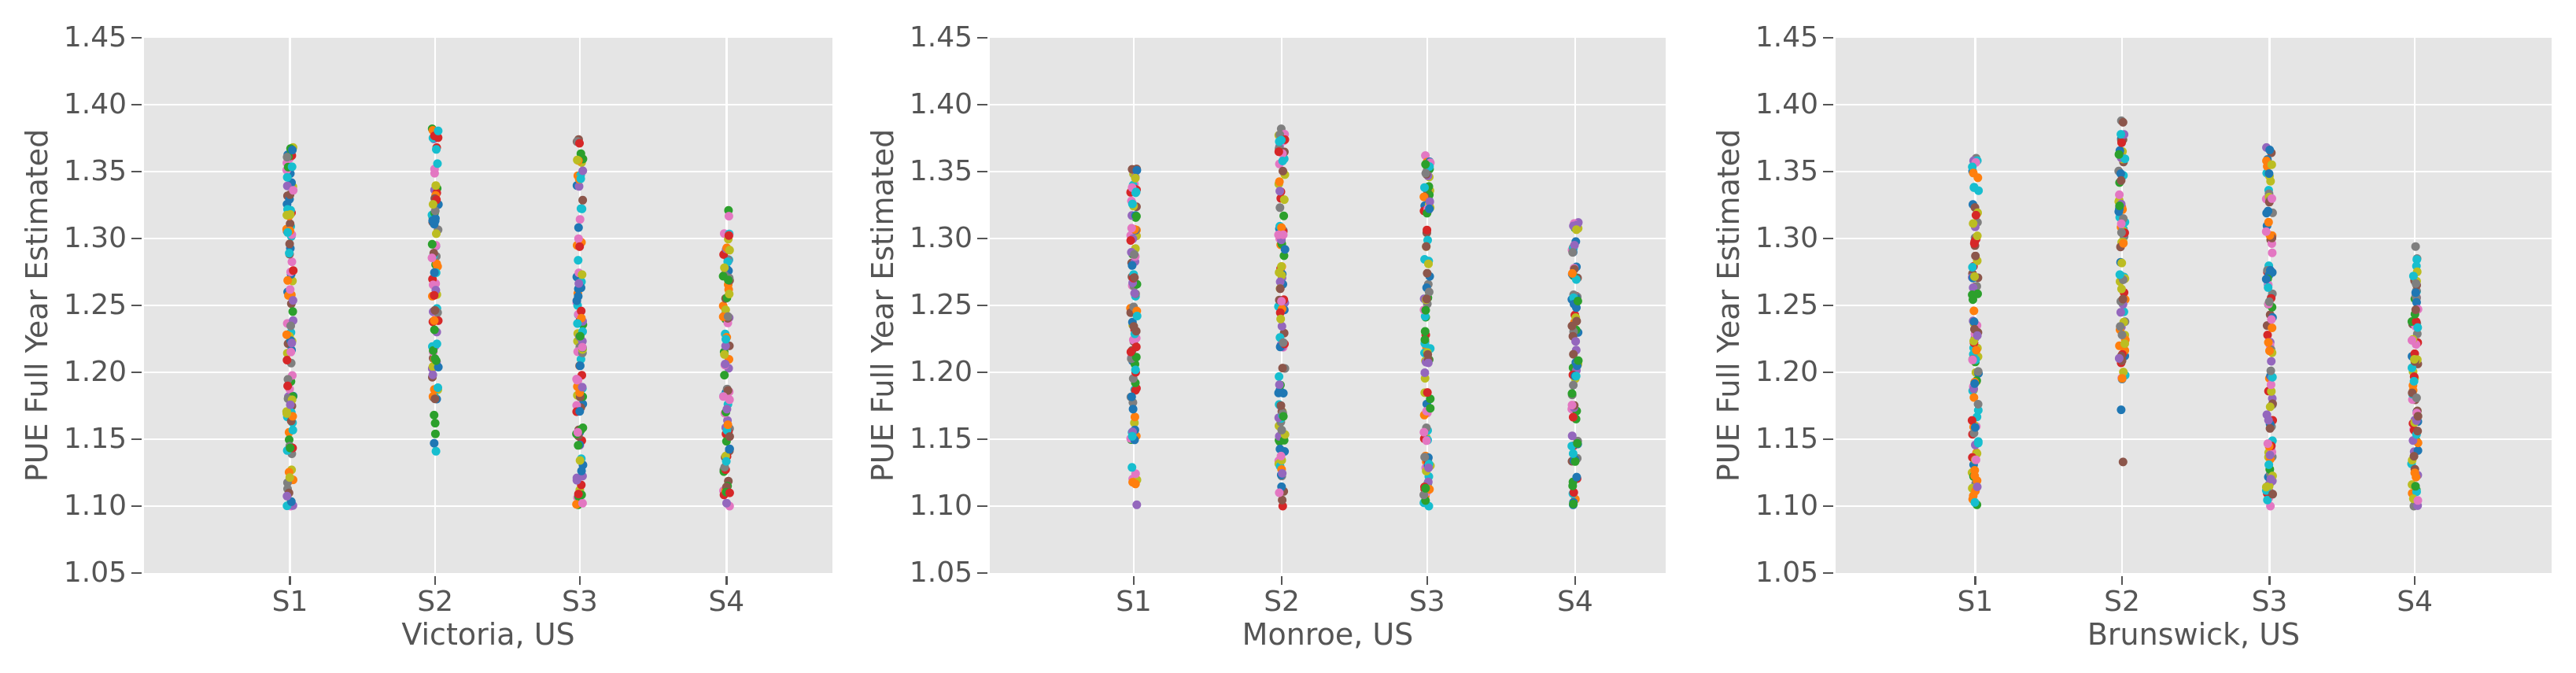 The height and width of the screenshot is (673, 2576). Describe the element at coordinates (2269, 602) in the screenshot. I see `x-tick-label: S3` at that location.